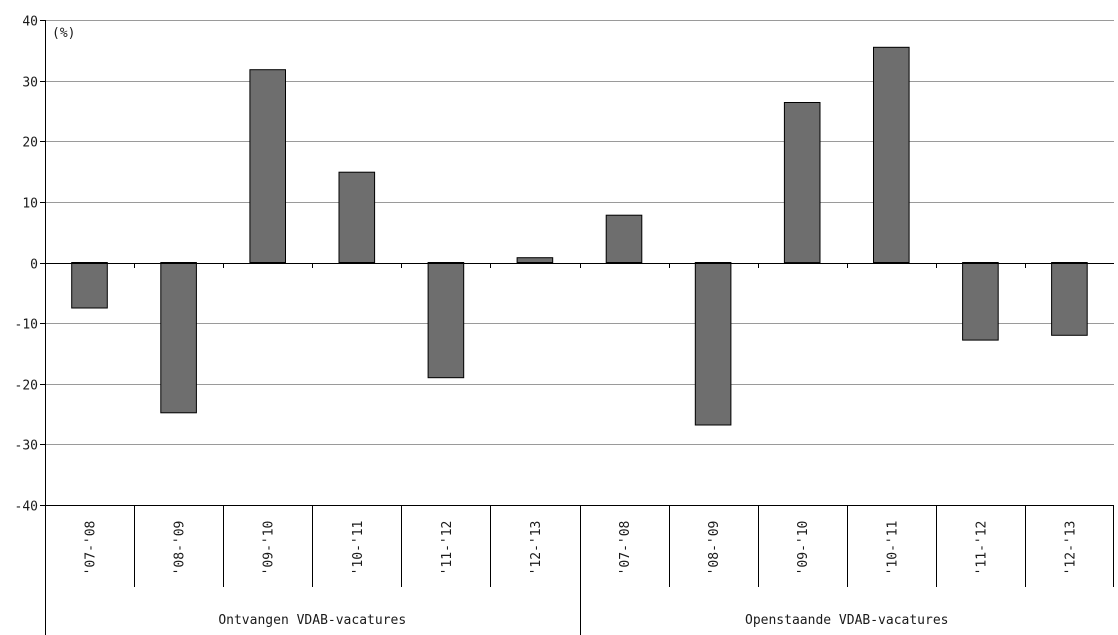  I want to click on group-label: Ontvangen VDAB-vacatures, so click(312, 620).